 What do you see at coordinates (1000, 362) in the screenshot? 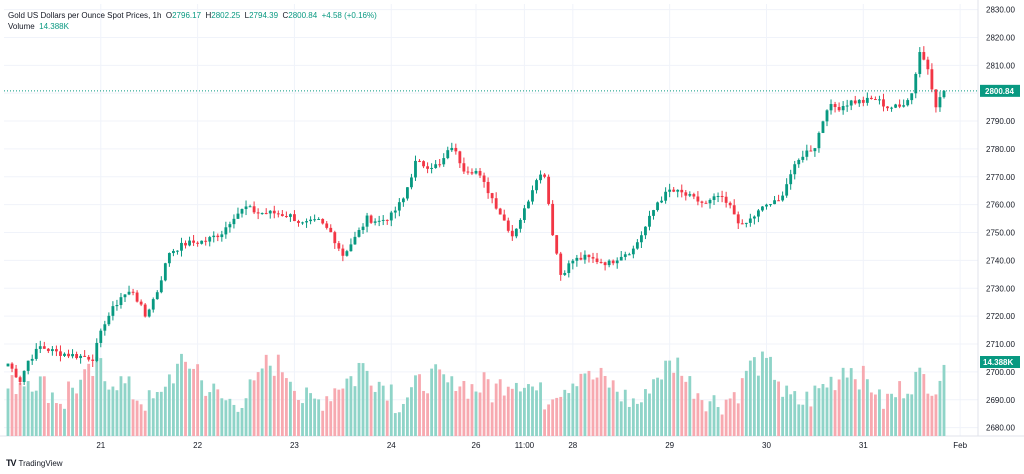
I see `last-volume-tag` at bounding box center [1000, 362].